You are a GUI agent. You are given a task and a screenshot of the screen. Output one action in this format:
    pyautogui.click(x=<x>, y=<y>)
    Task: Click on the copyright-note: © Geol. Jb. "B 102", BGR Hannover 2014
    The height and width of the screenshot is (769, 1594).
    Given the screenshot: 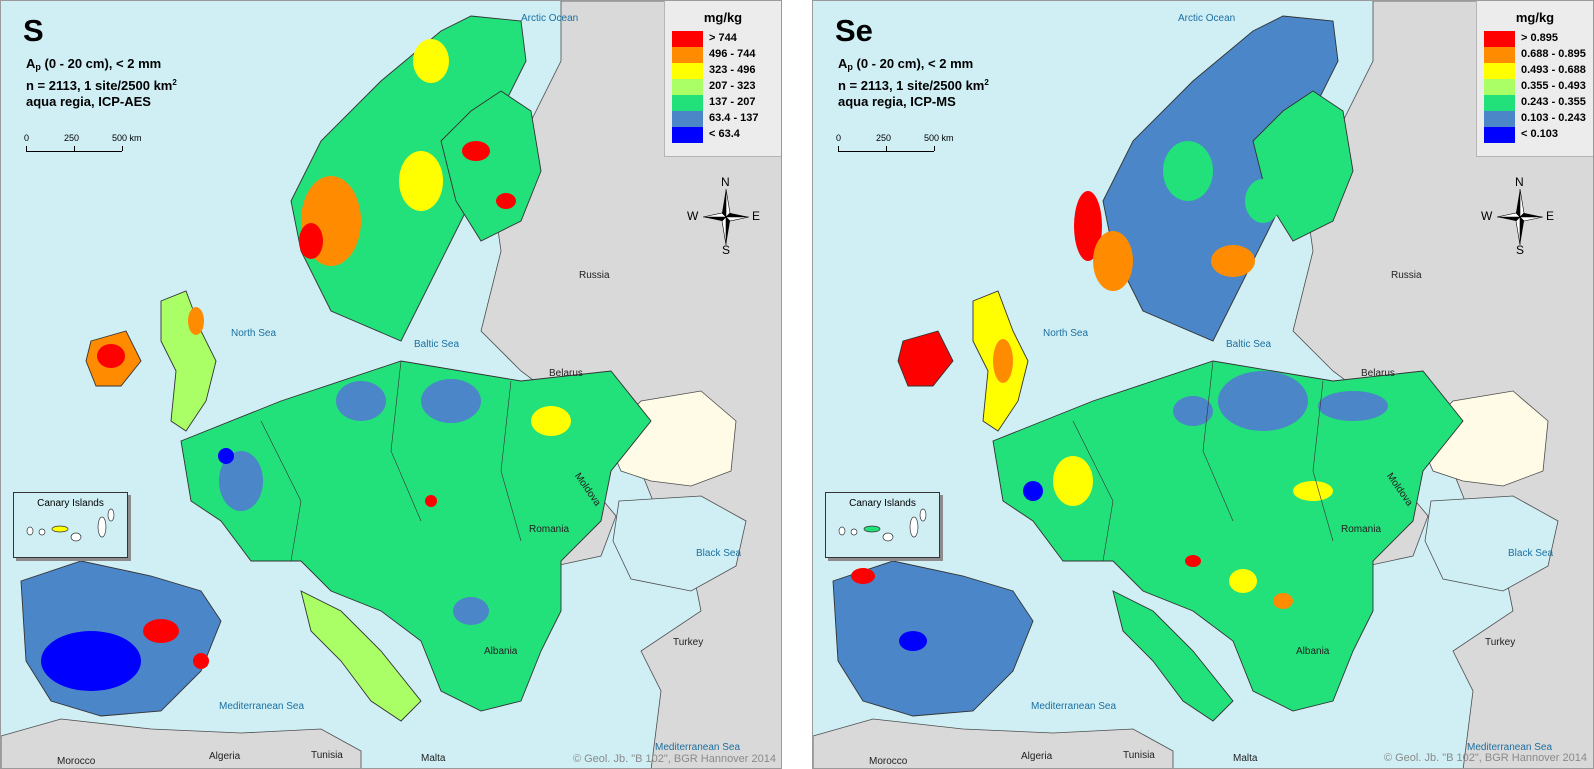 What is the action you would take?
    pyautogui.click(x=1485, y=758)
    